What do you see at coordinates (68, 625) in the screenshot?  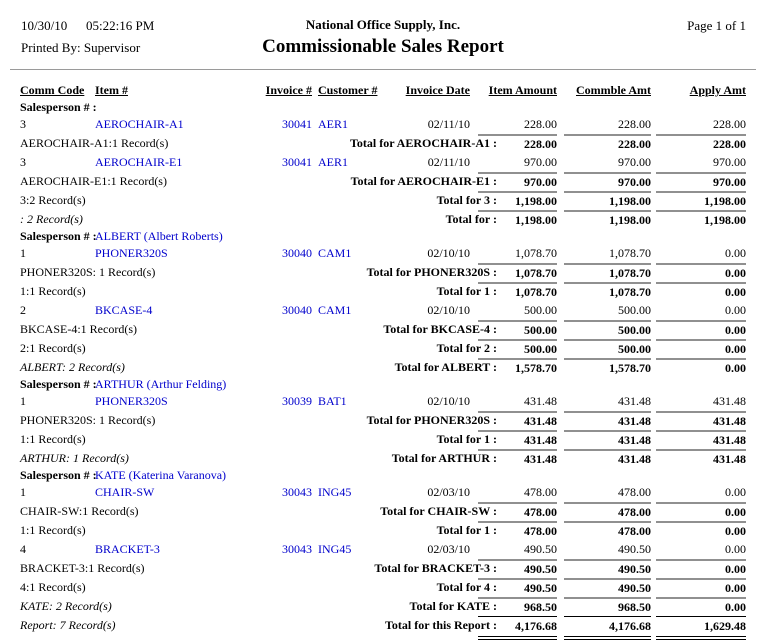 I see `record-count-label: Report: 7 Record(s)` at bounding box center [68, 625].